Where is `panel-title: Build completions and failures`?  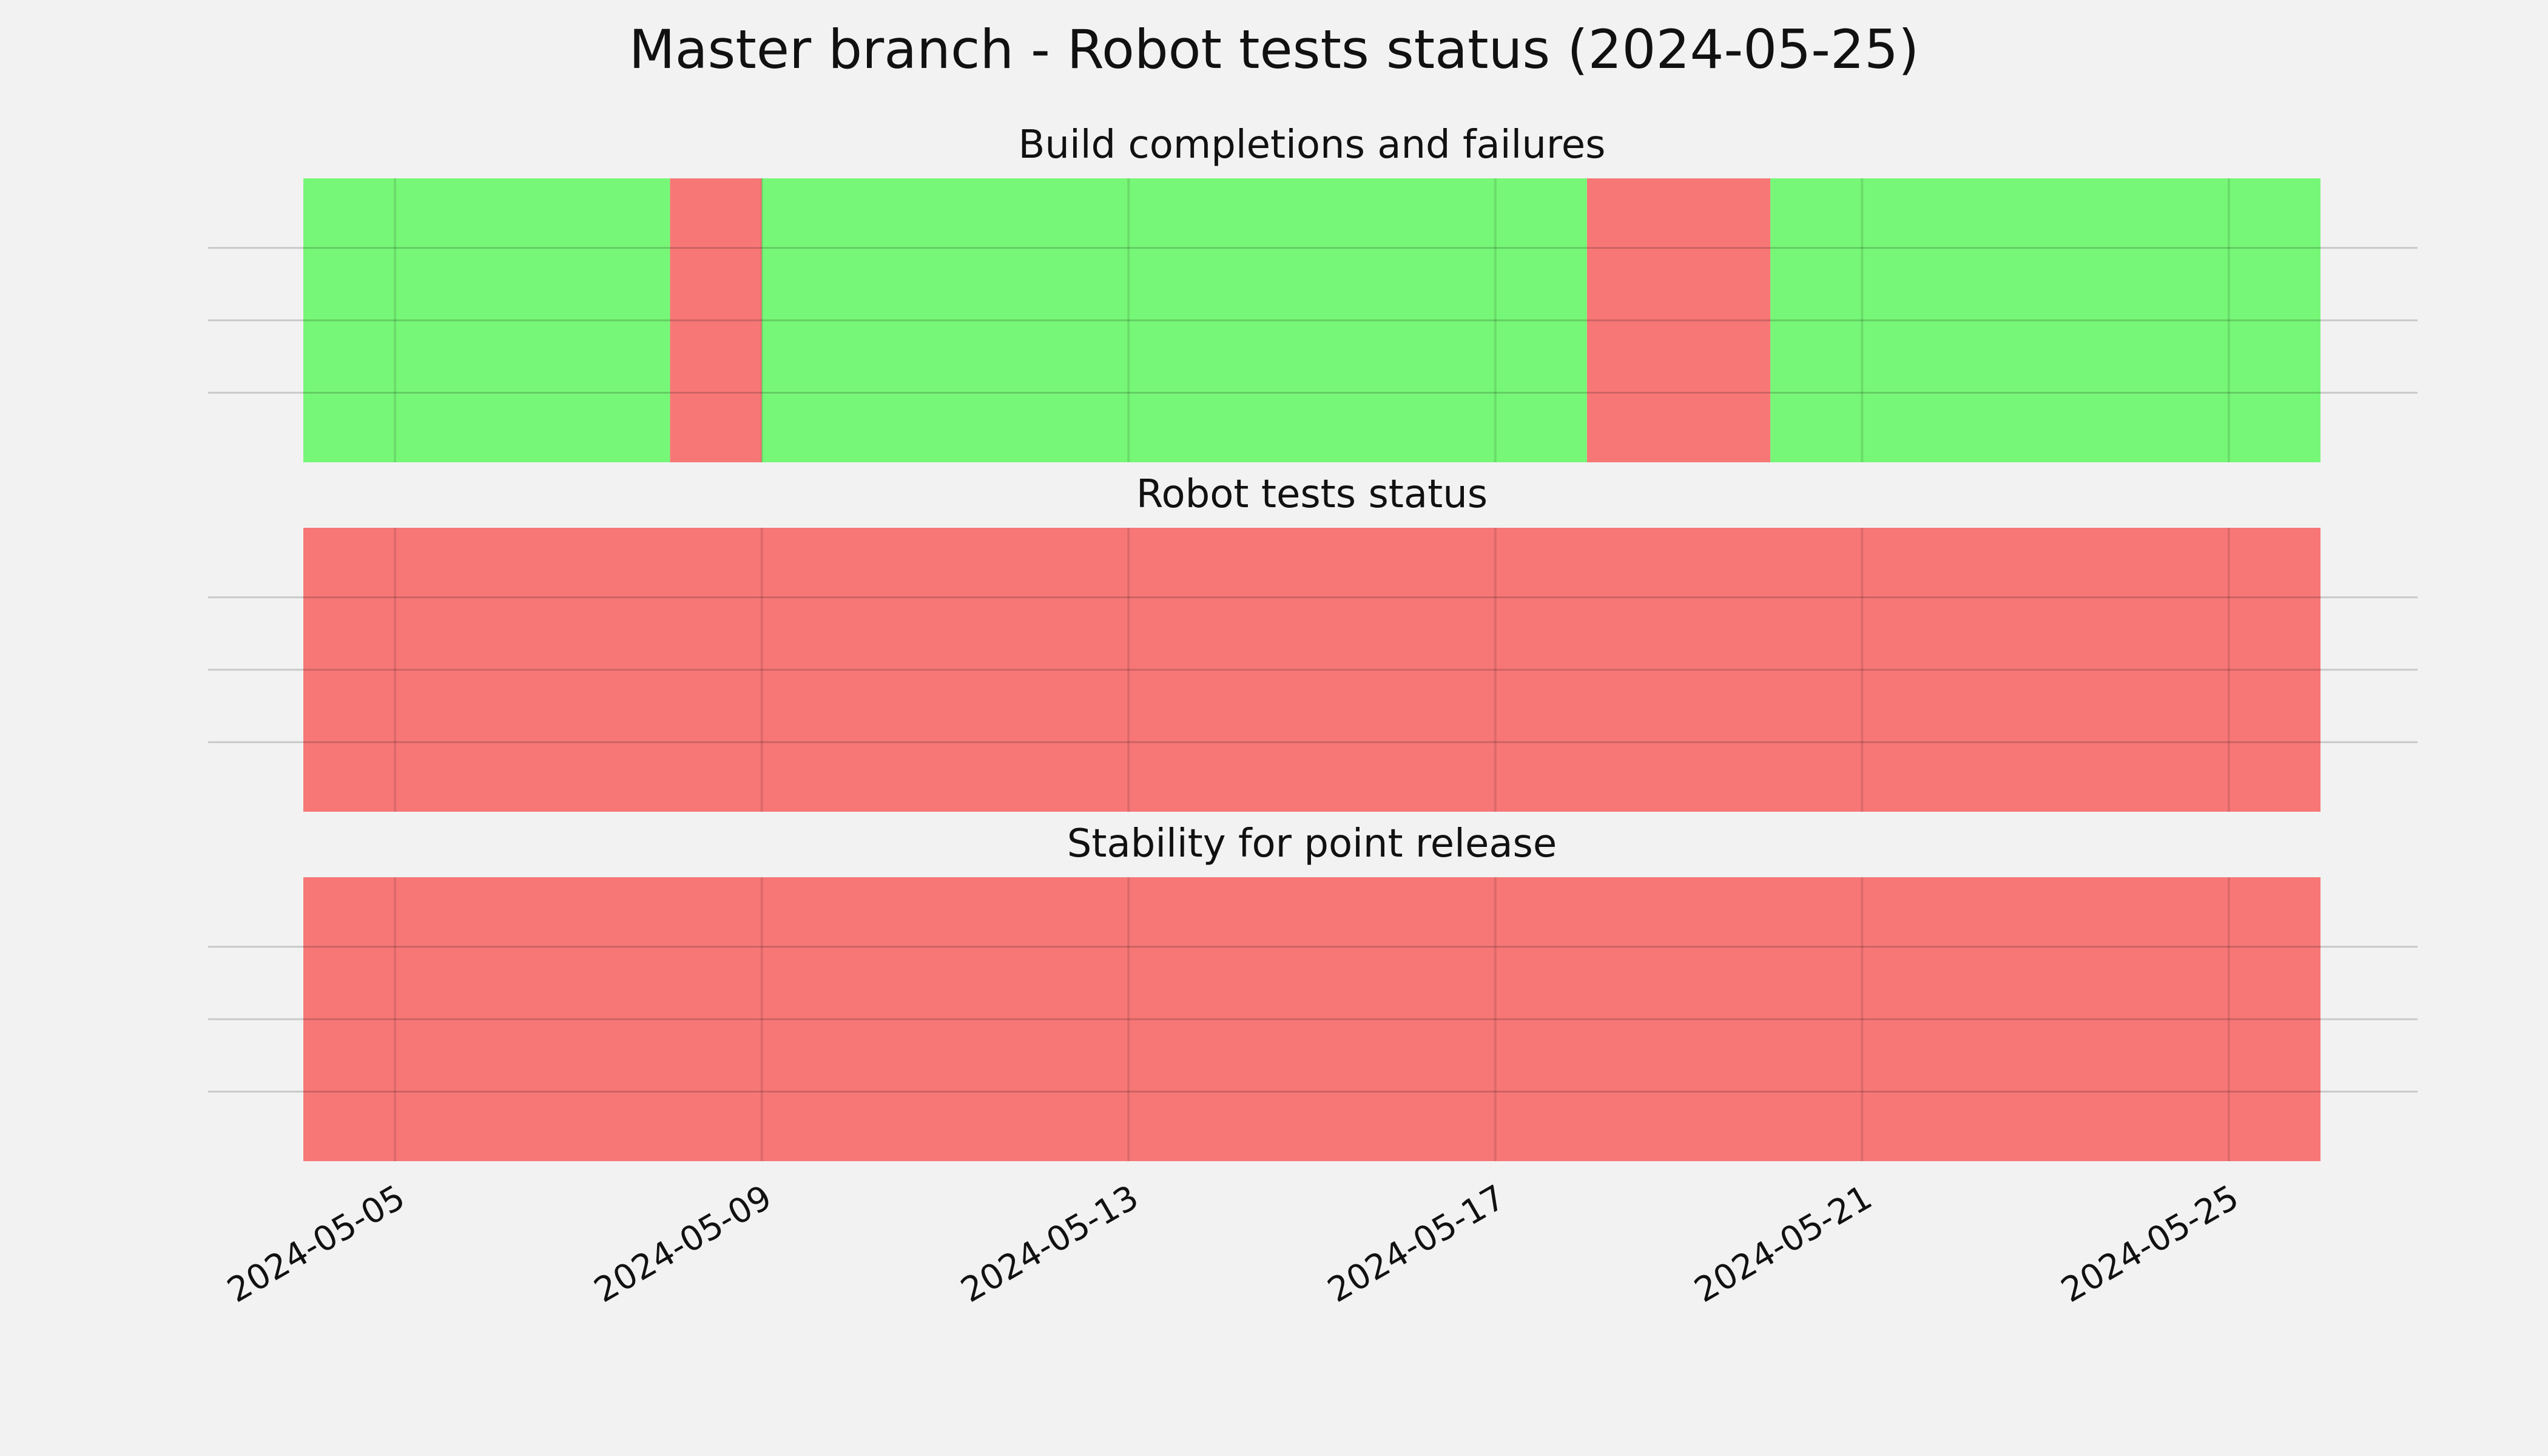 panel-title: Build completions and failures is located at coordinates (1312, 145).